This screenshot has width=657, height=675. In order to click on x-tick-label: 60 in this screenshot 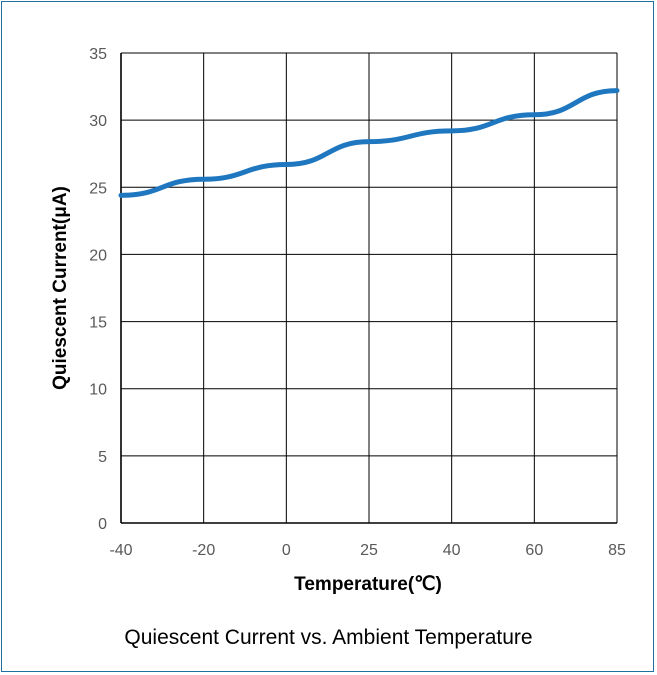, I will do `click(534, 550)`.